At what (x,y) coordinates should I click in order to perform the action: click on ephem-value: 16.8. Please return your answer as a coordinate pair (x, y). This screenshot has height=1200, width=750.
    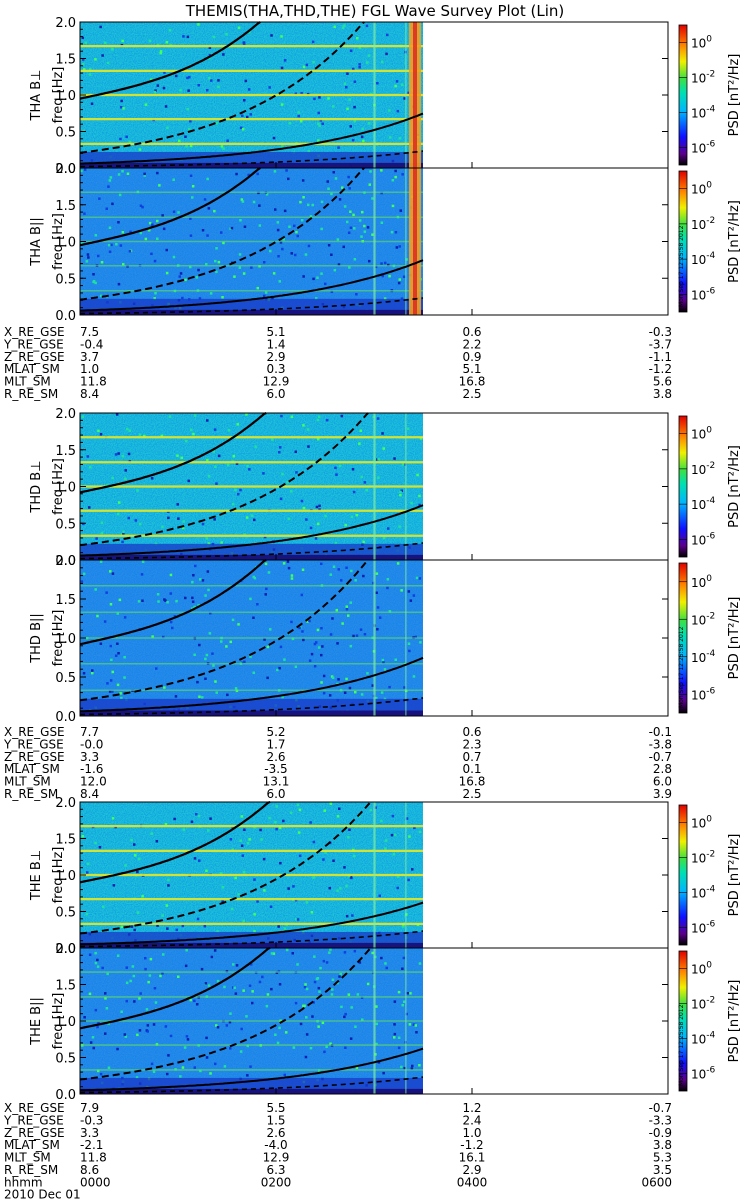
    Looking at the image, I should click on (472, 782).